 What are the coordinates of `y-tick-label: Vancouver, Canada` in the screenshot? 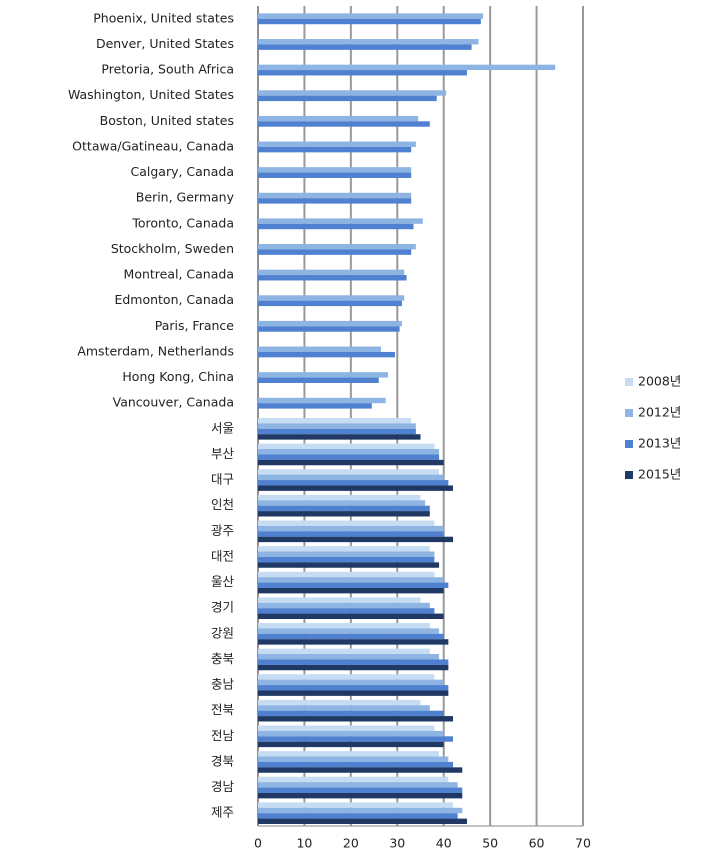 It's located at (173, 402).